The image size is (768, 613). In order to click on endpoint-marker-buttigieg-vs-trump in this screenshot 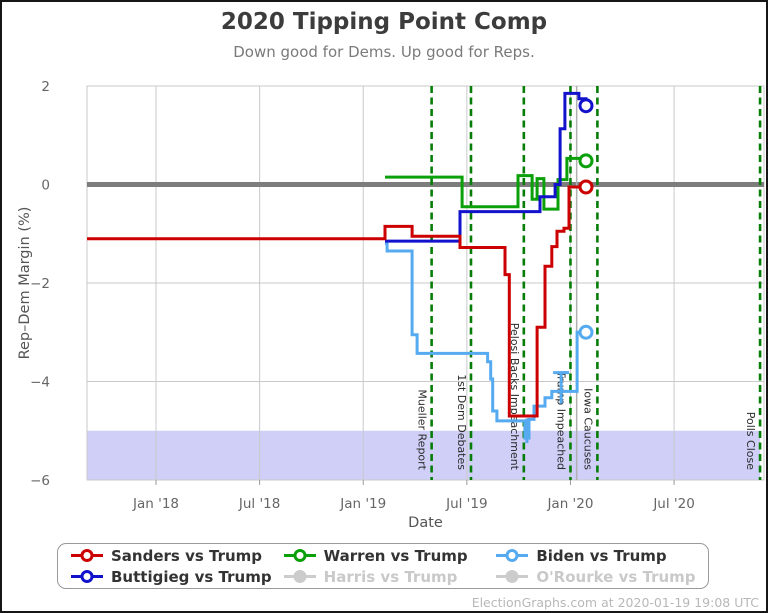, I will do `click(586, 106)`.